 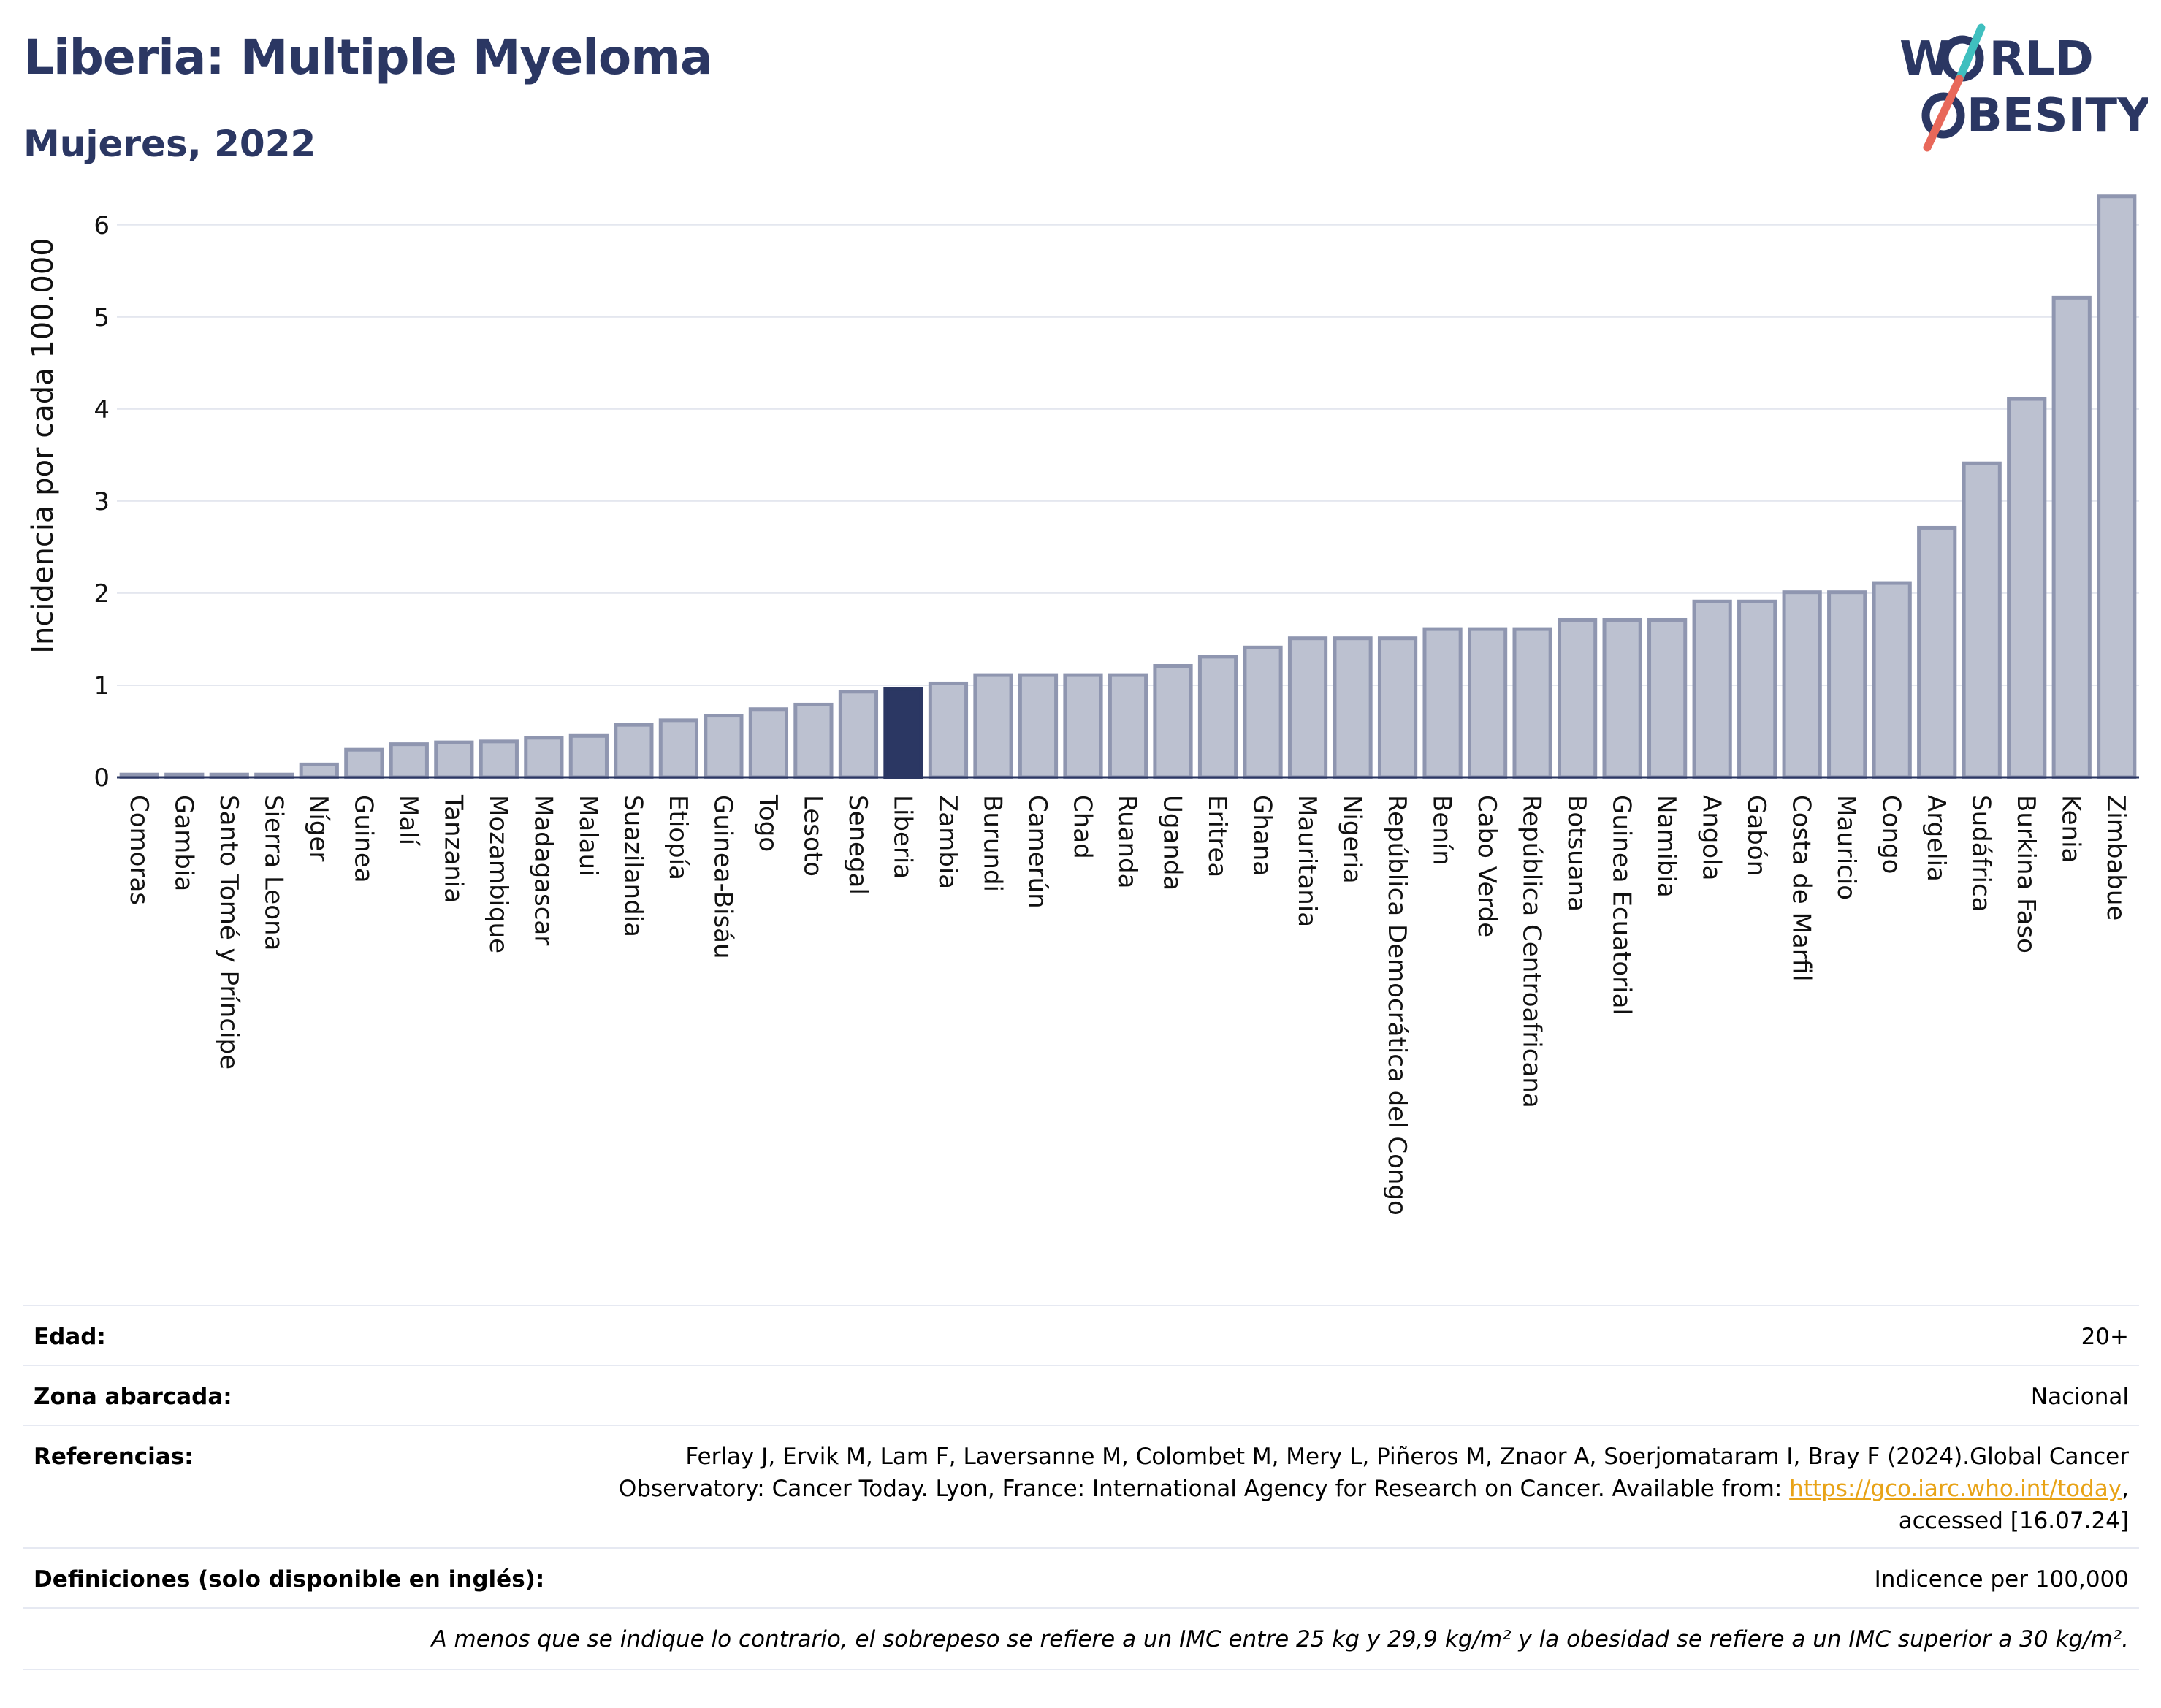 What do you see at coordinates (1037, 852) in the screenshot?
I see `x-tick-label: Camerún` at bounding box center [1037, 852].